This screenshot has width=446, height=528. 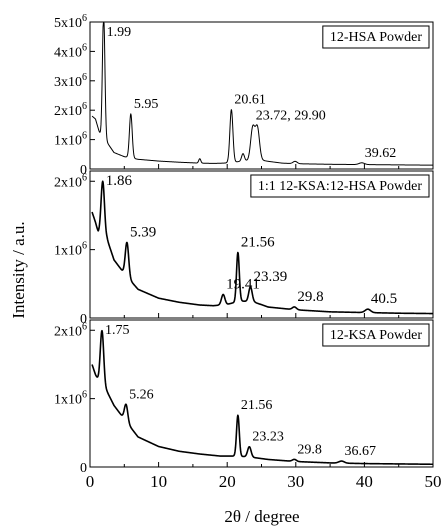 I want to click on y-tick-label: 4x10⁶, so click(x=70, y=51).